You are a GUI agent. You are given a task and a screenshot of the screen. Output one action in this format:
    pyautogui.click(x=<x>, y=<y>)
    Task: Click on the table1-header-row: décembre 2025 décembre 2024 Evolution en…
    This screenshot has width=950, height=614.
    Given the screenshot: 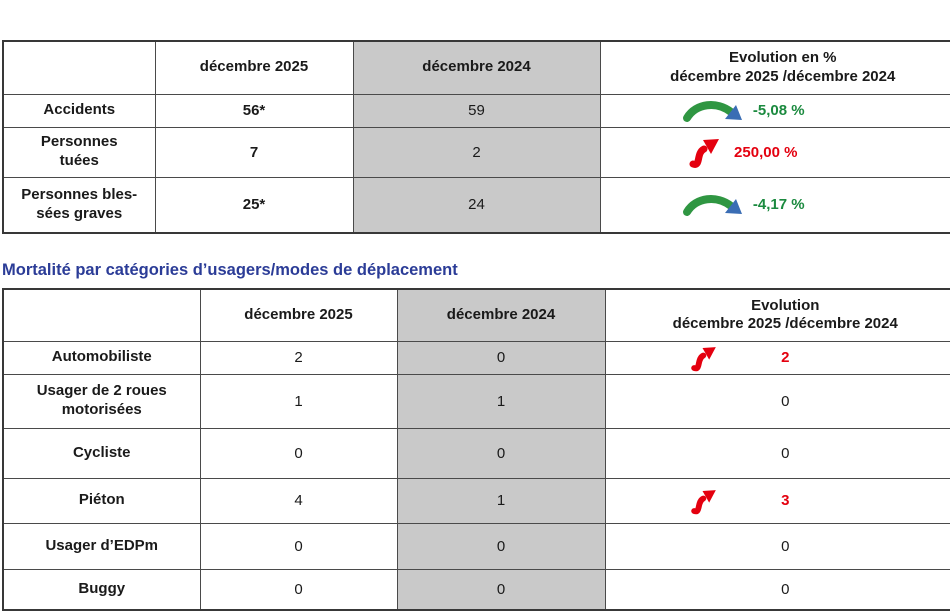 What is the action you would take?
    pyautogui.click(x=476, y=67)
    